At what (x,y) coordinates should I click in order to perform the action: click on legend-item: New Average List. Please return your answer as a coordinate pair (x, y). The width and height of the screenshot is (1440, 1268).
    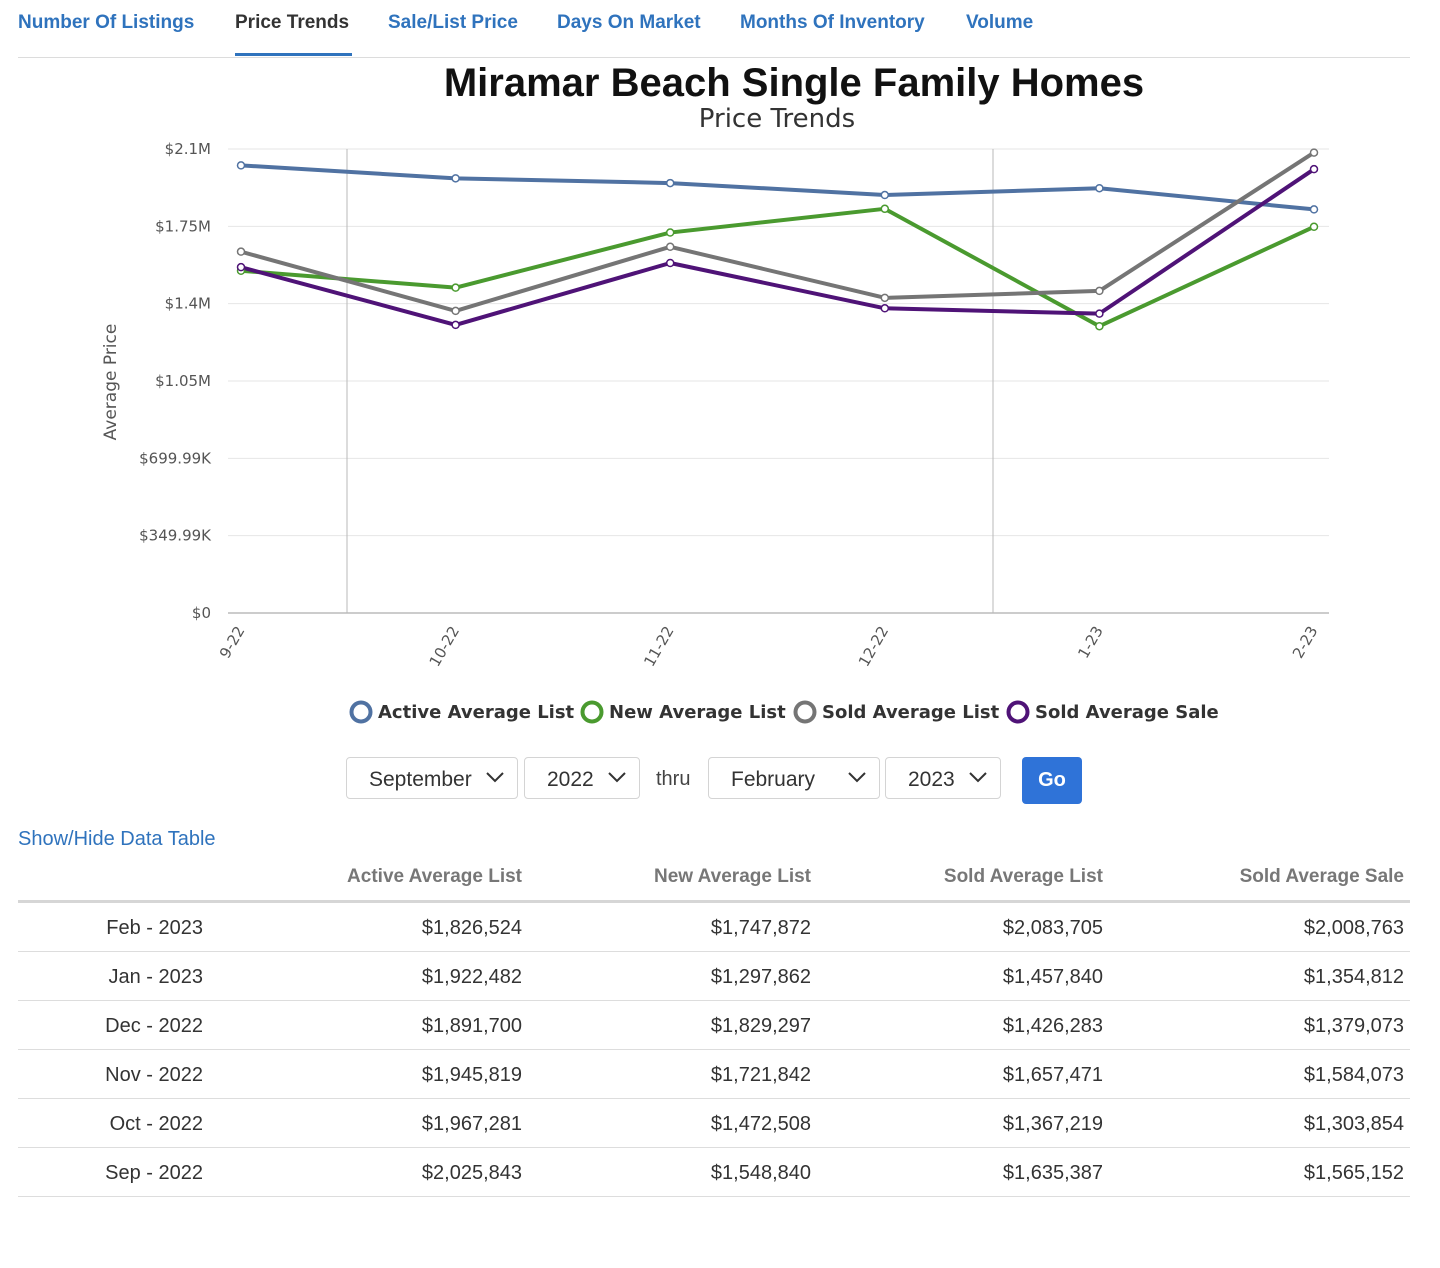
    Looking at the image, I should click on (683, 712).